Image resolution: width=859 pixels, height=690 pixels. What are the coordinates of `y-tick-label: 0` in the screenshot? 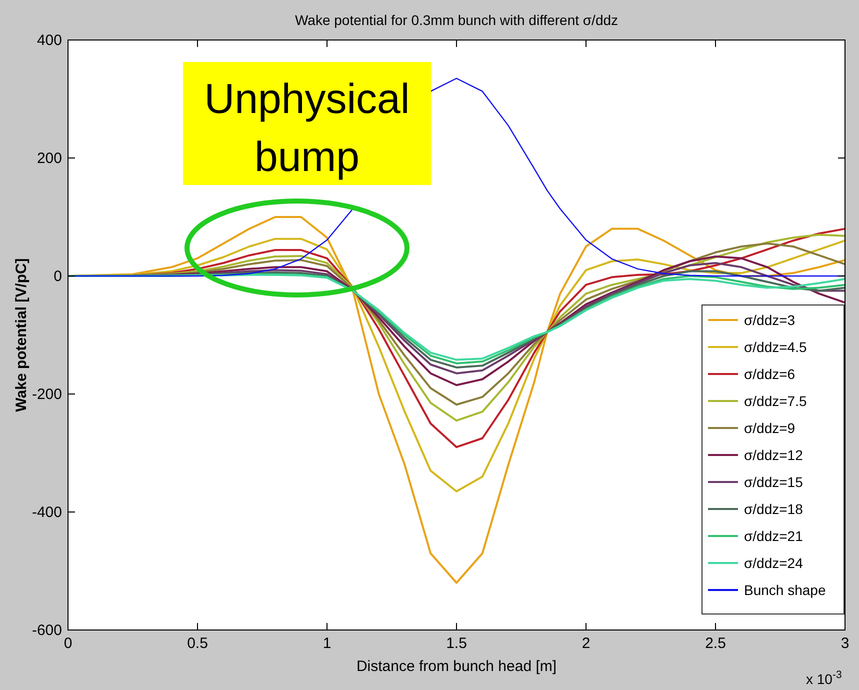 It's located at (58, 276).